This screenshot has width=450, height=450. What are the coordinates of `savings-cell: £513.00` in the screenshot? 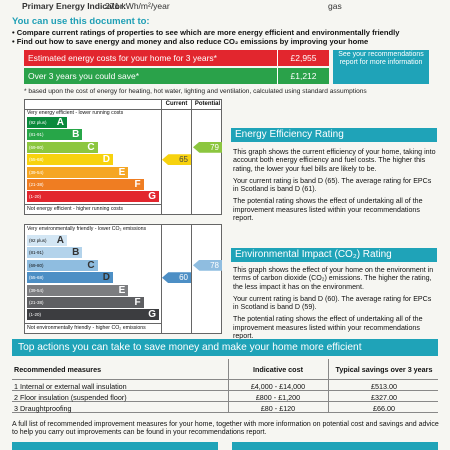 It's located at (384, 386).